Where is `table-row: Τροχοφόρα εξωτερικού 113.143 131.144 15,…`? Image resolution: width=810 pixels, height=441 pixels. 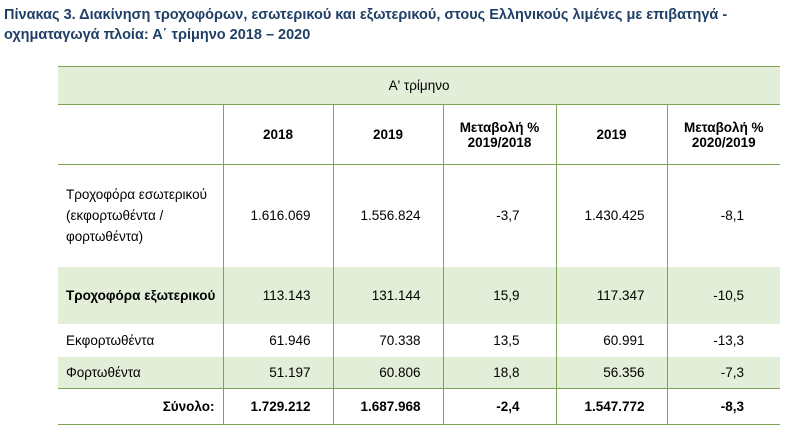
table-row: Τροχοφόρα εξωτερικού 113.143 131.144 15,… is located at coordinates (419, 295).